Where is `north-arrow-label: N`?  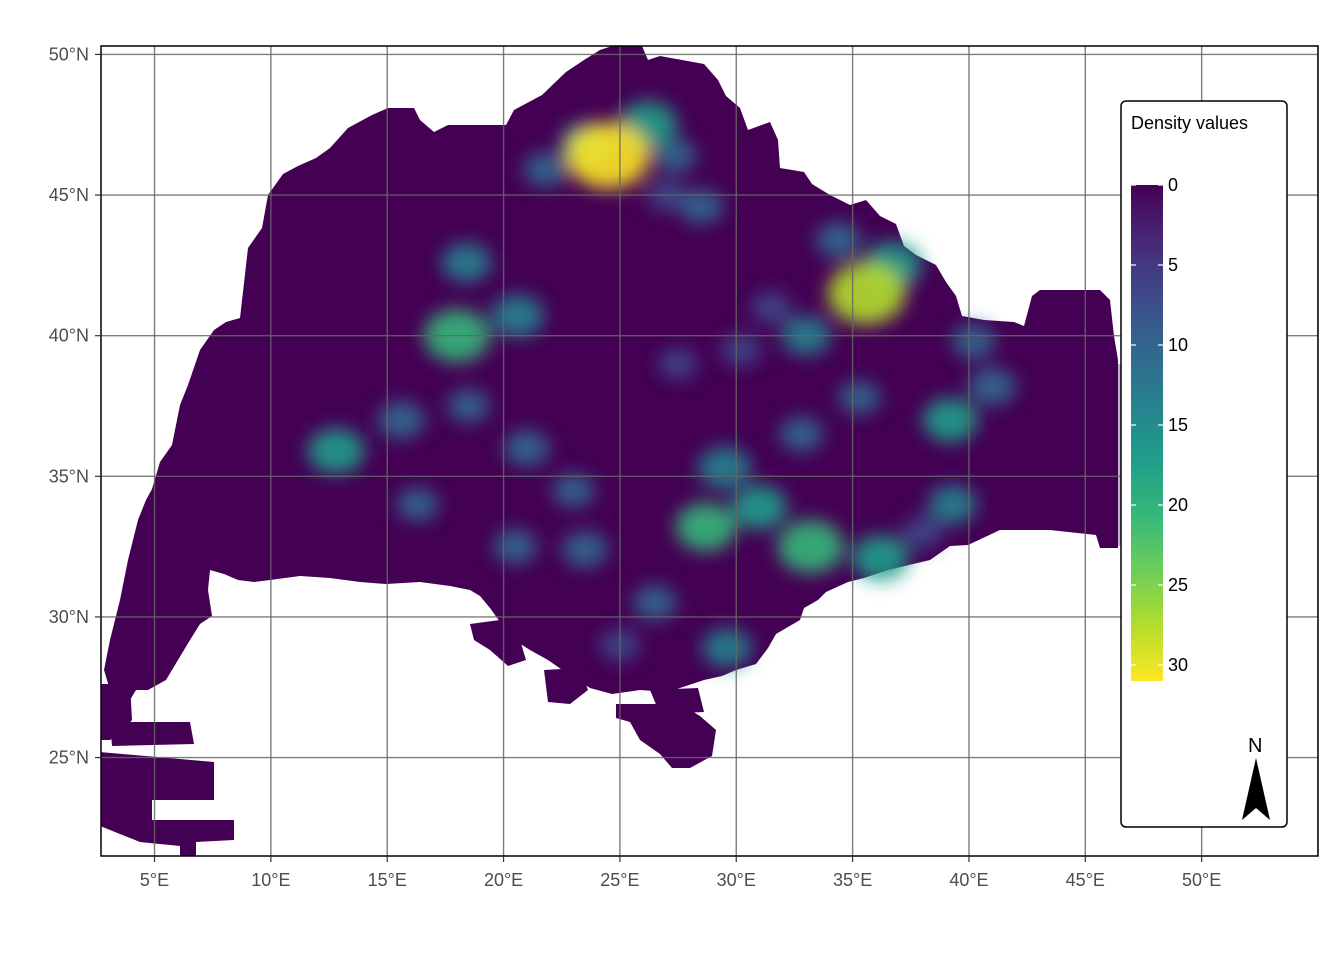
north-arrow-label: N is located at coordinates (1255, 746).